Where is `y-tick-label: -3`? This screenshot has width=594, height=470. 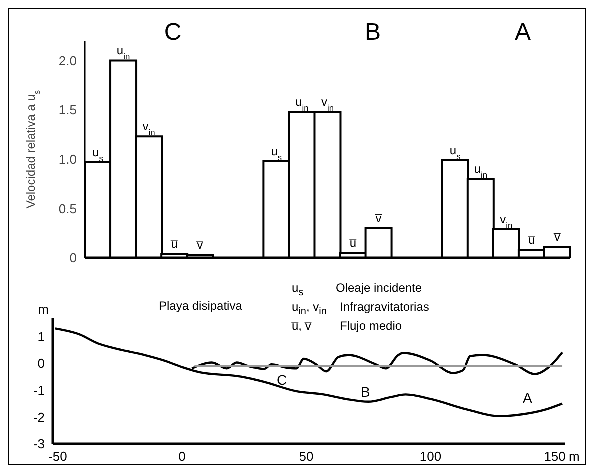 y-tick-label: -3 is located at coordinates (39, 444).